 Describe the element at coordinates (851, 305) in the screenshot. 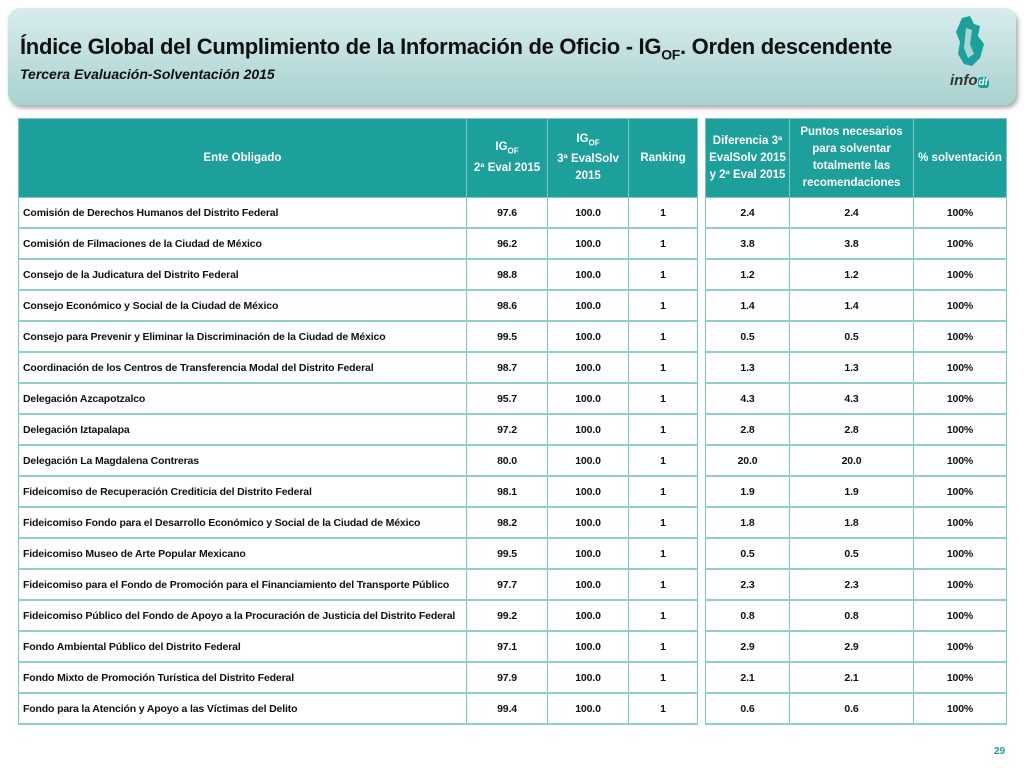

I see `cell: 1.4` at that location.